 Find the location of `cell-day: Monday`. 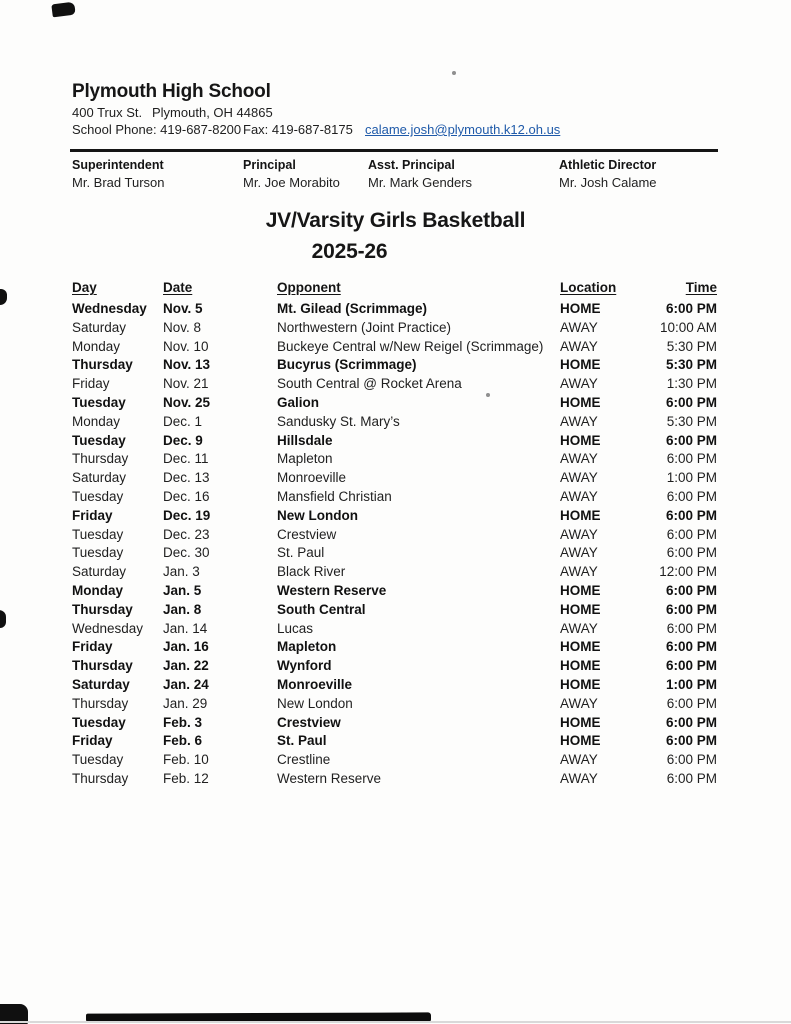

cell-day: Monday is located at coordinates (98, 590).